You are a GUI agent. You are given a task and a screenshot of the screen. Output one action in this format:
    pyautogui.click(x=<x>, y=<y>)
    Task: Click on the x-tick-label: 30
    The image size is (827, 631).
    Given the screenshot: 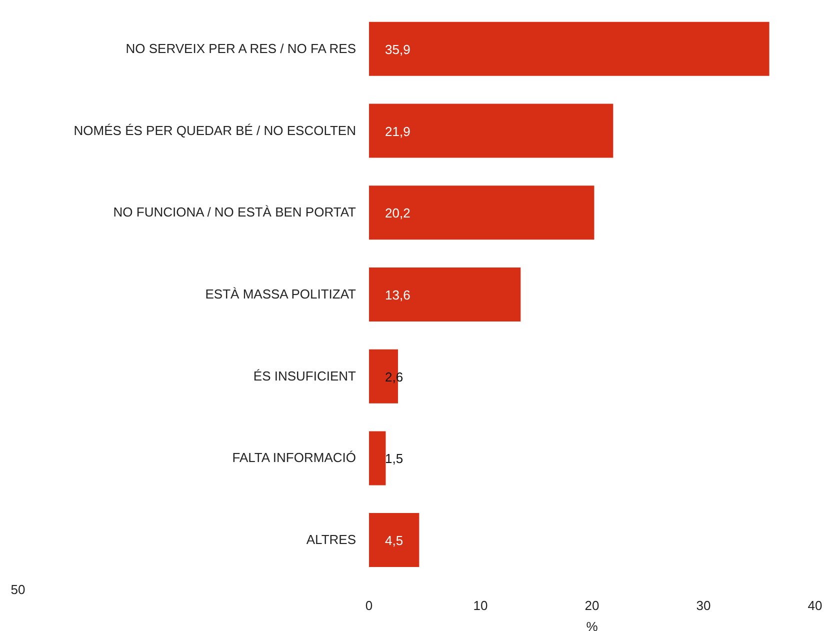 What is the action you would take?
    pyautogui.click(x=703, y=606)
    